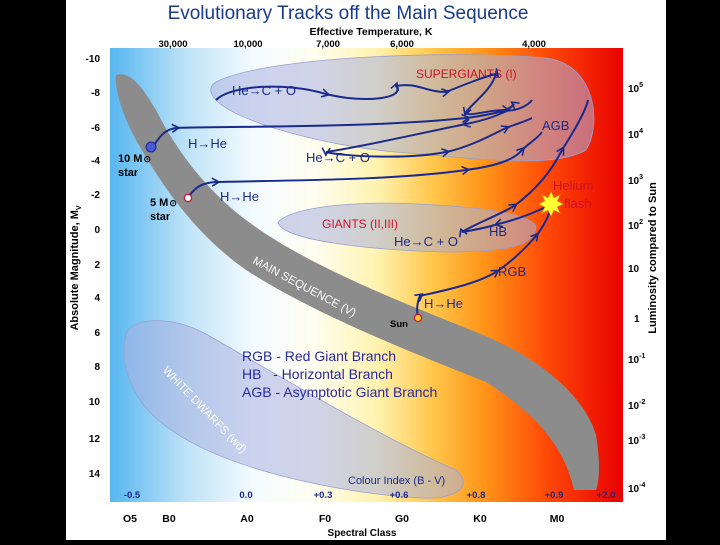 The image size is (720, 545). Describe the element at coordinates (163, 203) in the screenshot. I see `five-star-label: 5 M⊙` at that location.